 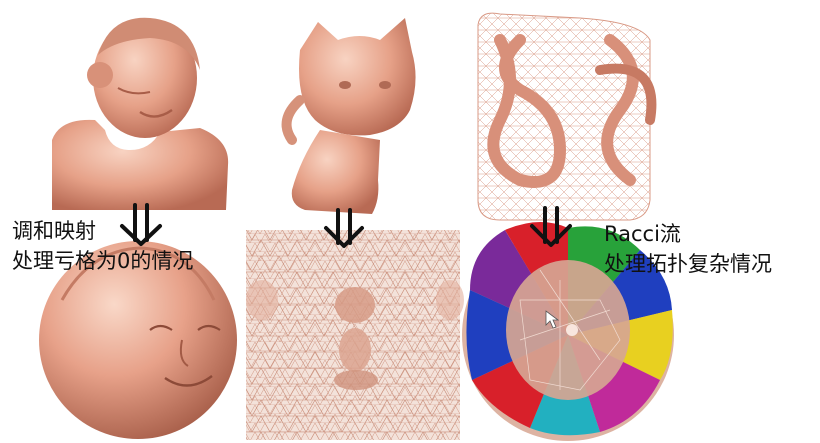 What do you see at coordinates (688, 264) in the screenshot?
I see `complex-topology-label: 处理拓扑复杂情况` at bounding box center [688, 264].